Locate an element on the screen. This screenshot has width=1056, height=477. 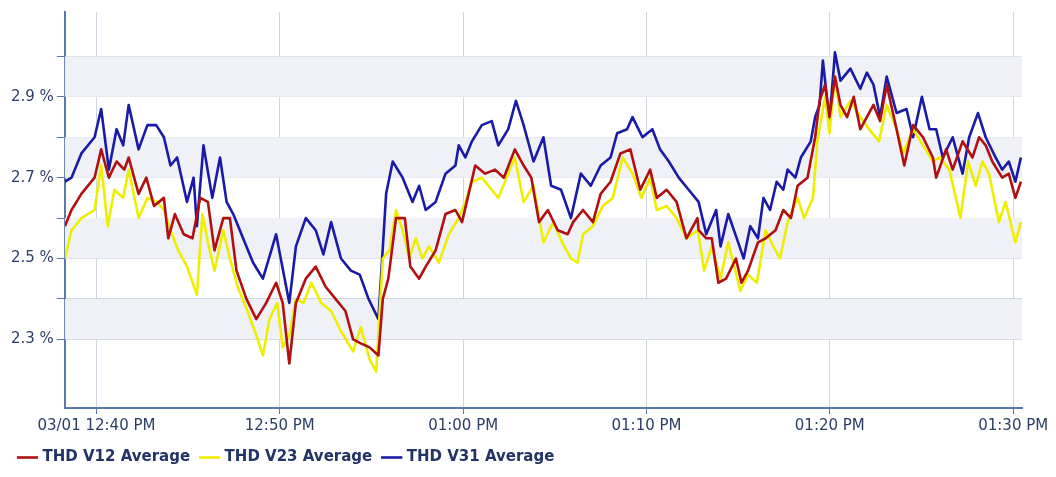
y-tick-label: 2.5 % is located at coordinates (32, 257).